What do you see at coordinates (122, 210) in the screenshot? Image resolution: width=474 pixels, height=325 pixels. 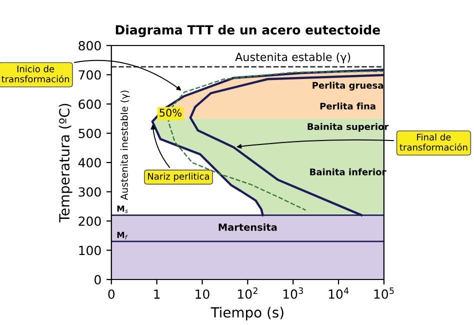 I see `ref-line-label: M$_{s}$` at bounding box center [122, 210].